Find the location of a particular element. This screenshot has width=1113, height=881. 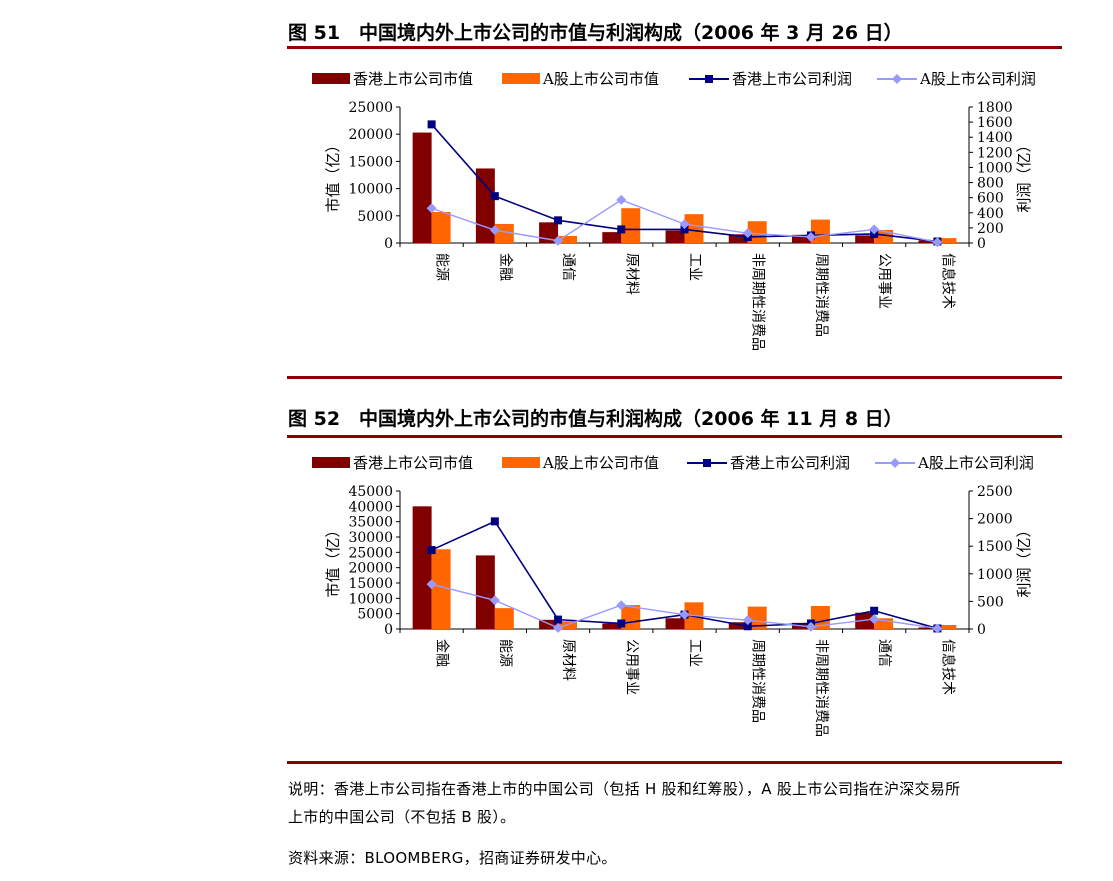

right-tick-label: 800 is located at coordinates (990, 184).